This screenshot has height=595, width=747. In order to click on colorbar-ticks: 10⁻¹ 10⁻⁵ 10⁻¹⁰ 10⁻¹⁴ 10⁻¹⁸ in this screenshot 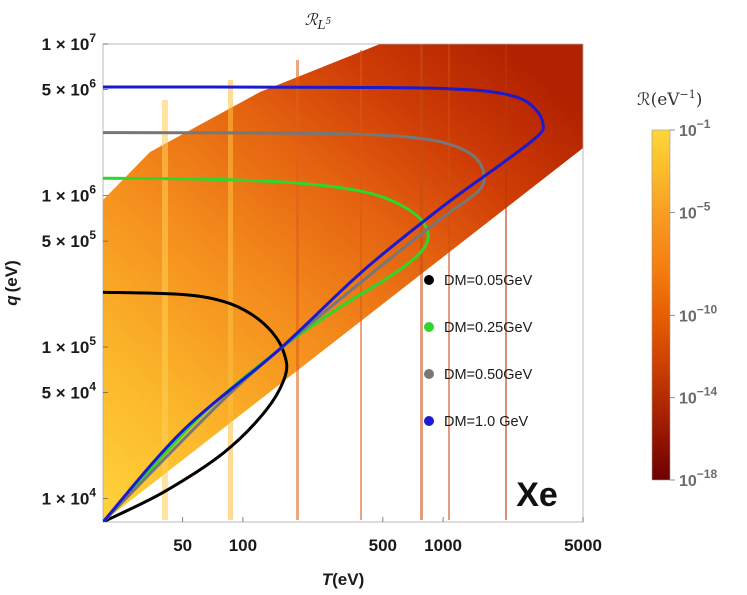, I will do `click(693, 303)`.